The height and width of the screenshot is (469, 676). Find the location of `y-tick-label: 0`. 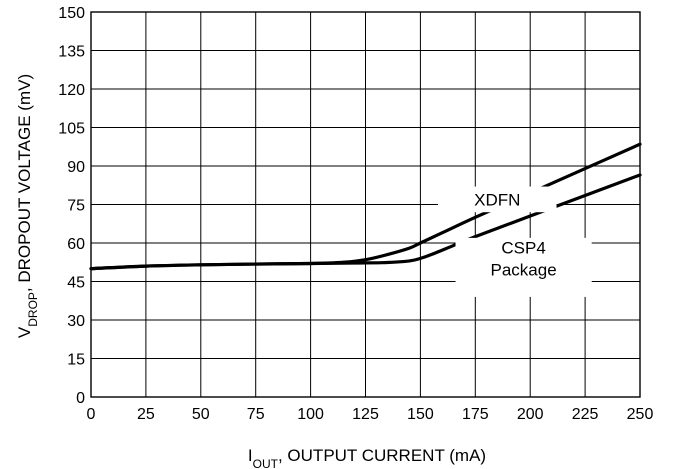

y-tick-label: 0 is located at coordinates (80, 398).